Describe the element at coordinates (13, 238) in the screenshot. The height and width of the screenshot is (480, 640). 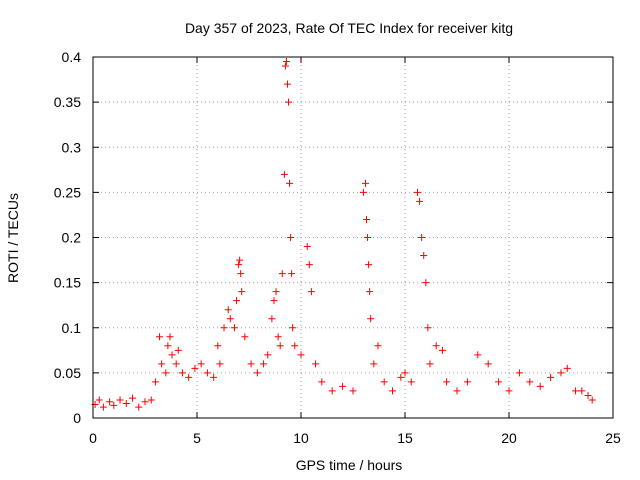
I see `y-axis-label: ROTI / TECUs` at that location.